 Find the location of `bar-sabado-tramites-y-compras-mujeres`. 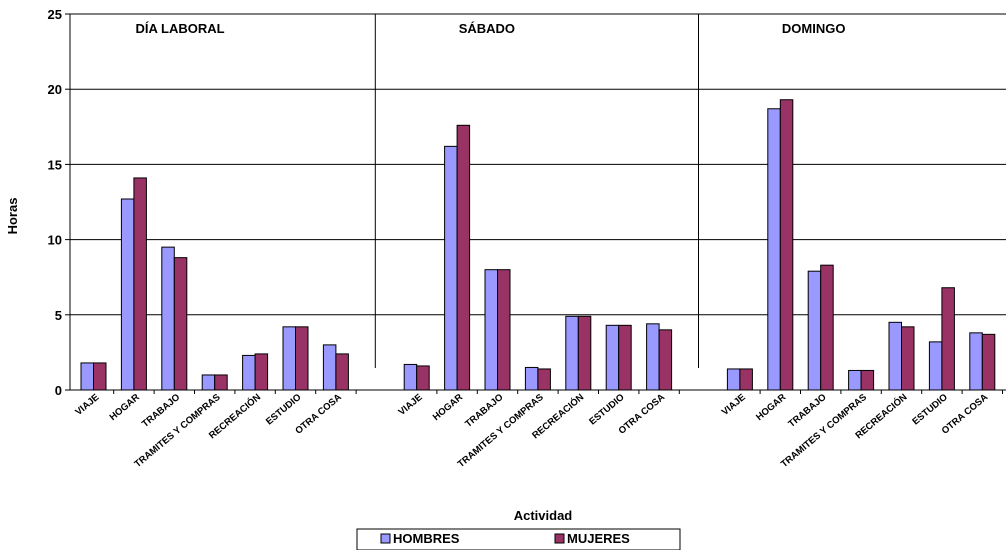

bar-sabado-tramites-y-compras-mujeres is located at coordinates (544, 379).